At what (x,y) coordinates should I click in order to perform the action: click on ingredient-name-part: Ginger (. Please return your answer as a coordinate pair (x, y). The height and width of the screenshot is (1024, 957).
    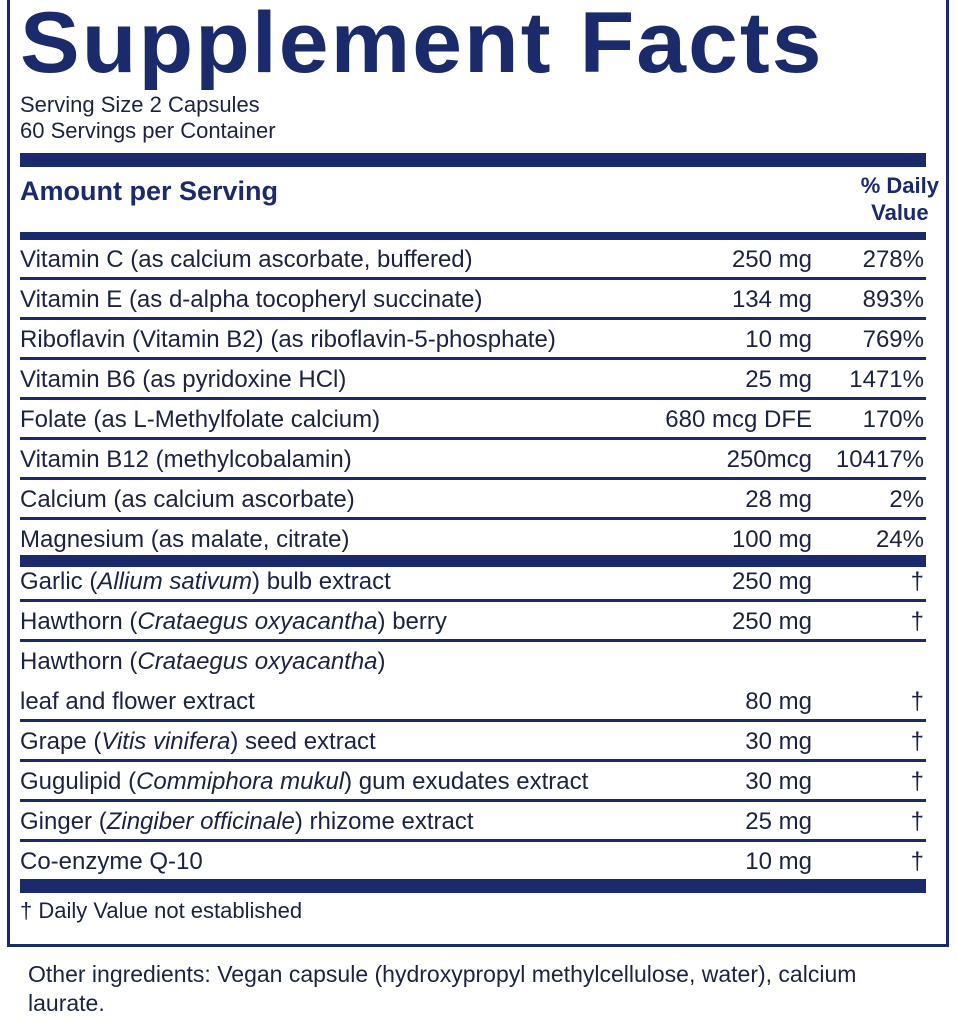
    Looking at the image, I should click on (63, 821).